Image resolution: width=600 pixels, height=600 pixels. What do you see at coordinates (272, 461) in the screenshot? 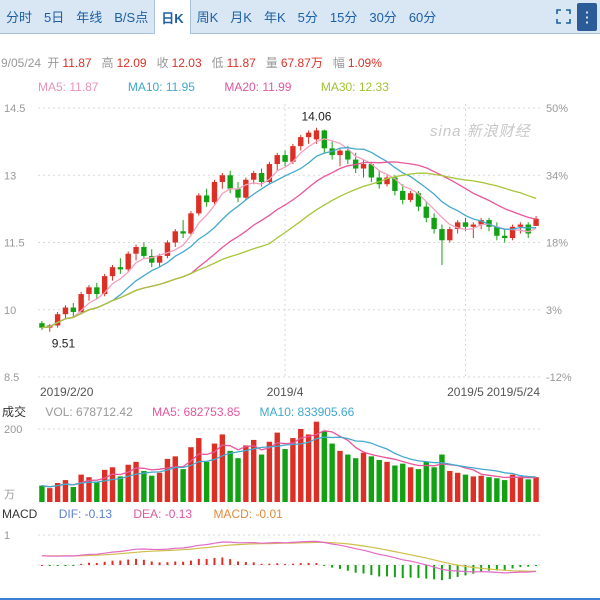
I see `volume-pane: 200 万` at bounding box center [272, 461].